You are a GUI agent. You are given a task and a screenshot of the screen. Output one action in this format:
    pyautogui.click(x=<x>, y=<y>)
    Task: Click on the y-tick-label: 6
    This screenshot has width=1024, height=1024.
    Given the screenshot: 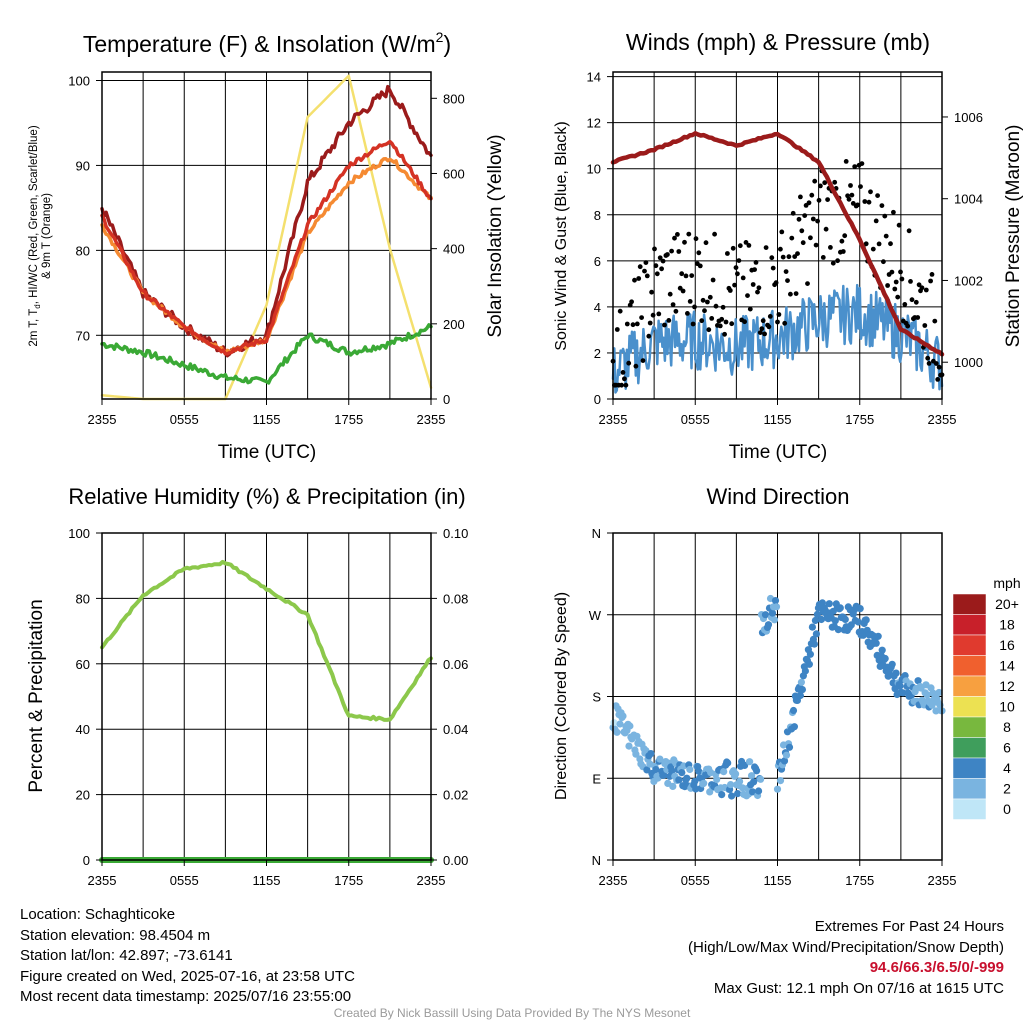 What is the action you would take?
    pyautogui.click(x=597, y=261)
    